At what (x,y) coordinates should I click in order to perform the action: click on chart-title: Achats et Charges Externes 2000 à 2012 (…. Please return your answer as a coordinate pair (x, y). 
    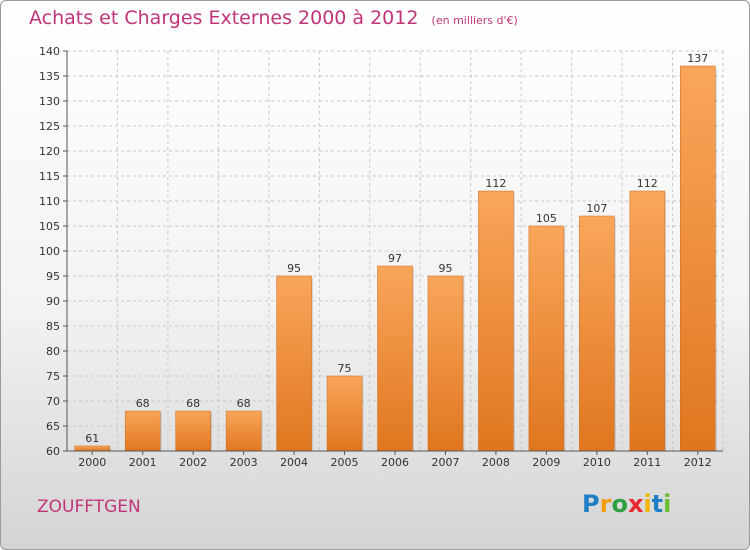
    Looking at the image, I should click on (273, 18).